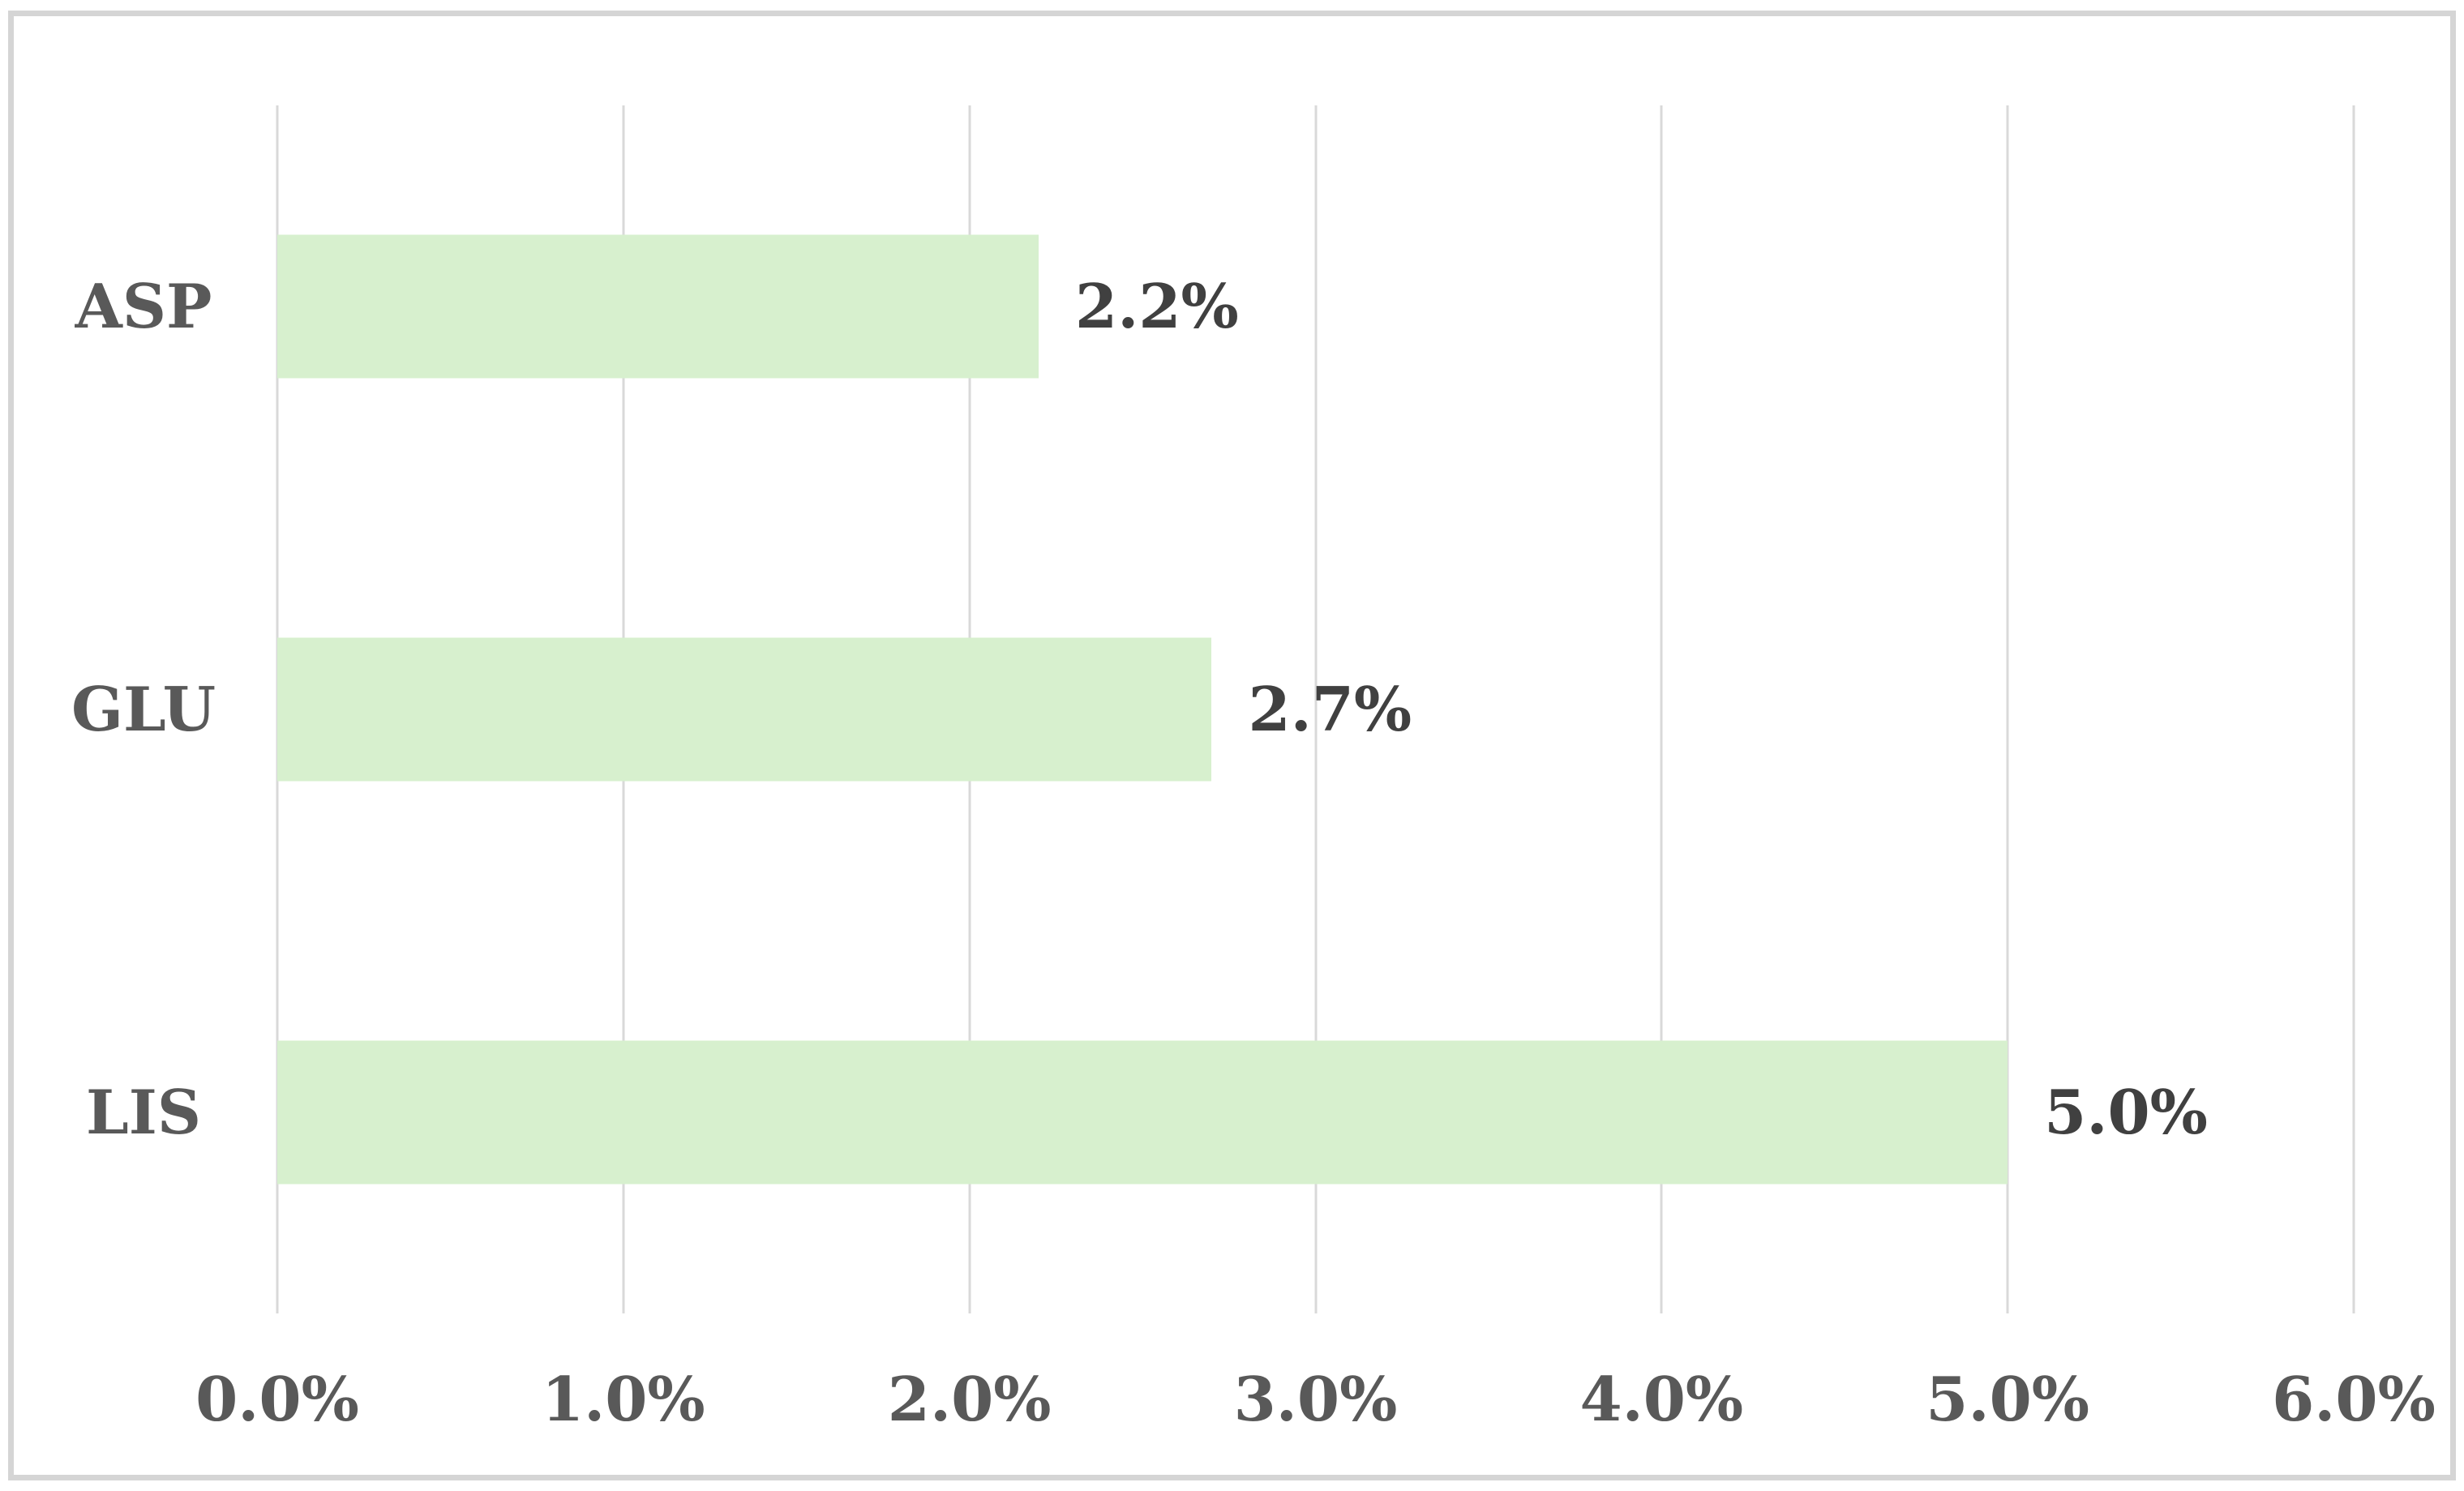 The image size is (2464, 1491). Describe the element at coordinates (2126, 1112) in the screenshot. I see `data-label: 5.0%` at that location.